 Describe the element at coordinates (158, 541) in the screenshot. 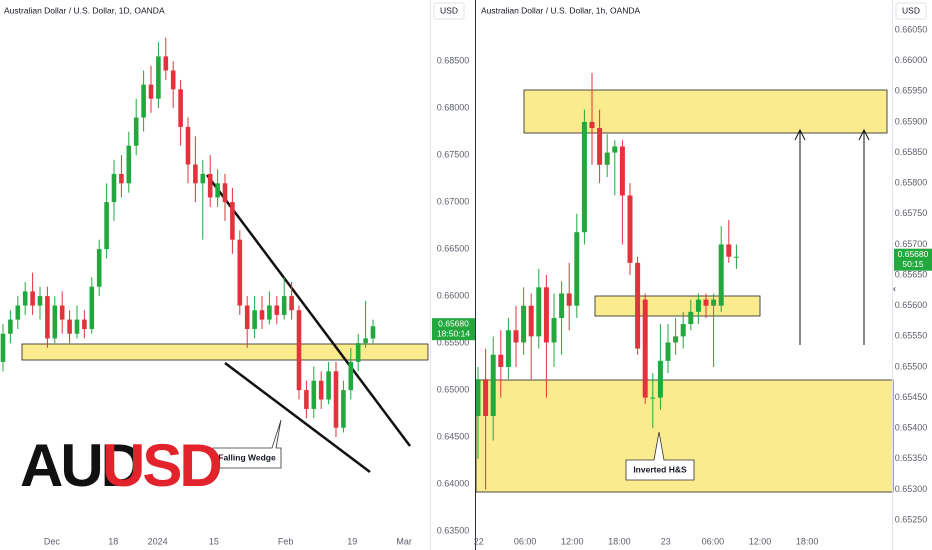

I see `x-tick-label: 2024` at that location.